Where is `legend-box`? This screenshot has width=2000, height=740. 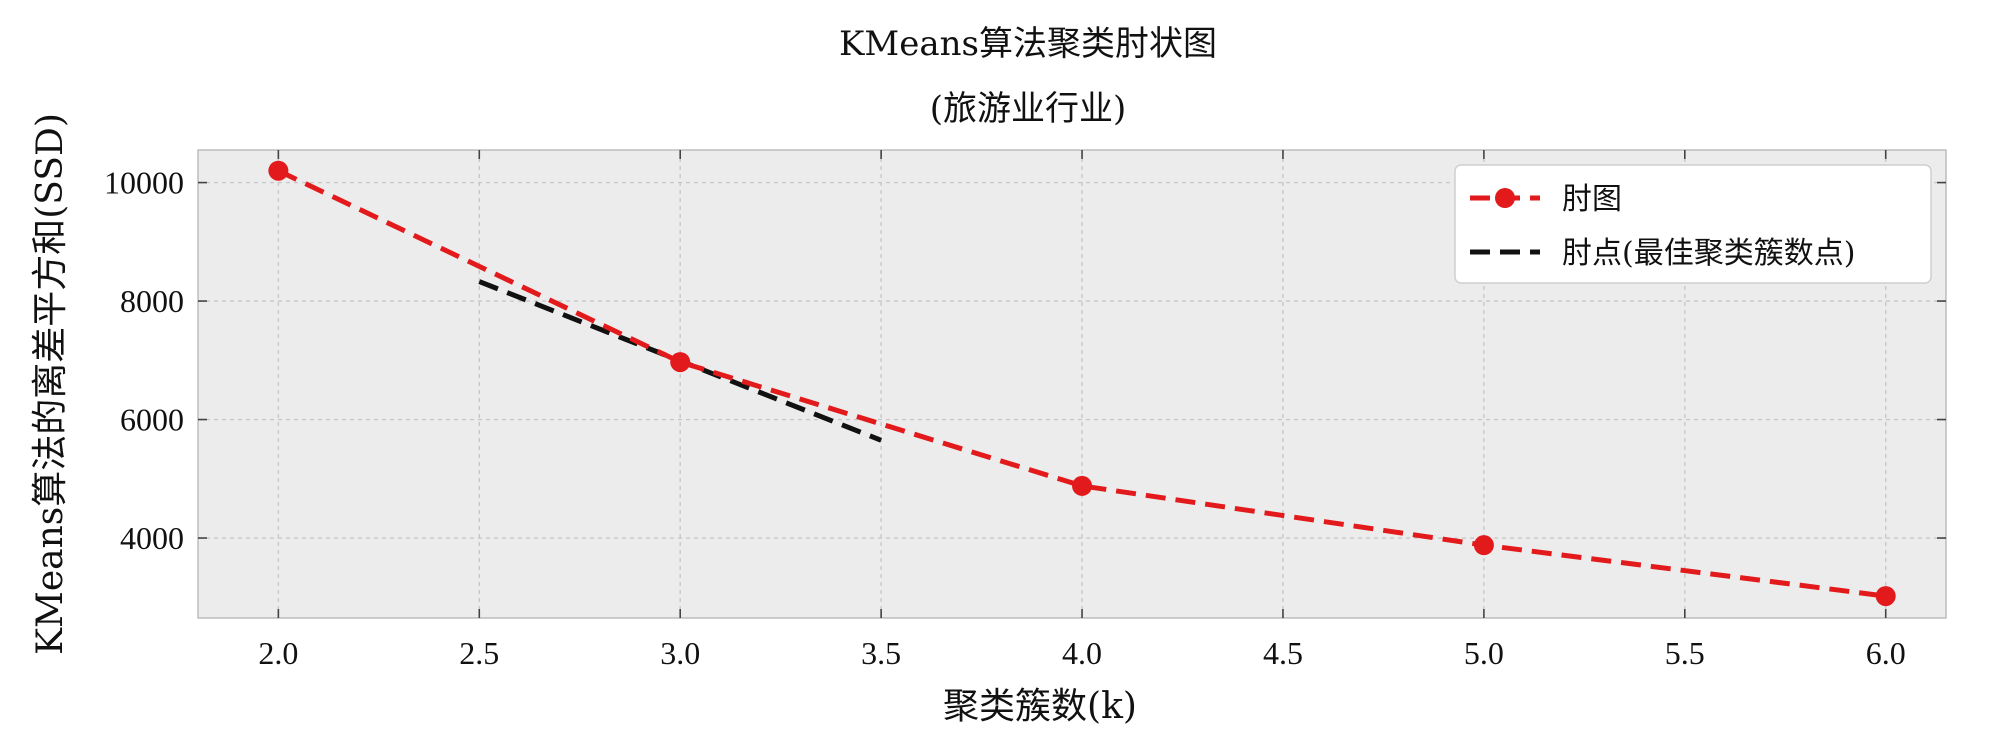
legend-box is located at coordinates (1693, 224).